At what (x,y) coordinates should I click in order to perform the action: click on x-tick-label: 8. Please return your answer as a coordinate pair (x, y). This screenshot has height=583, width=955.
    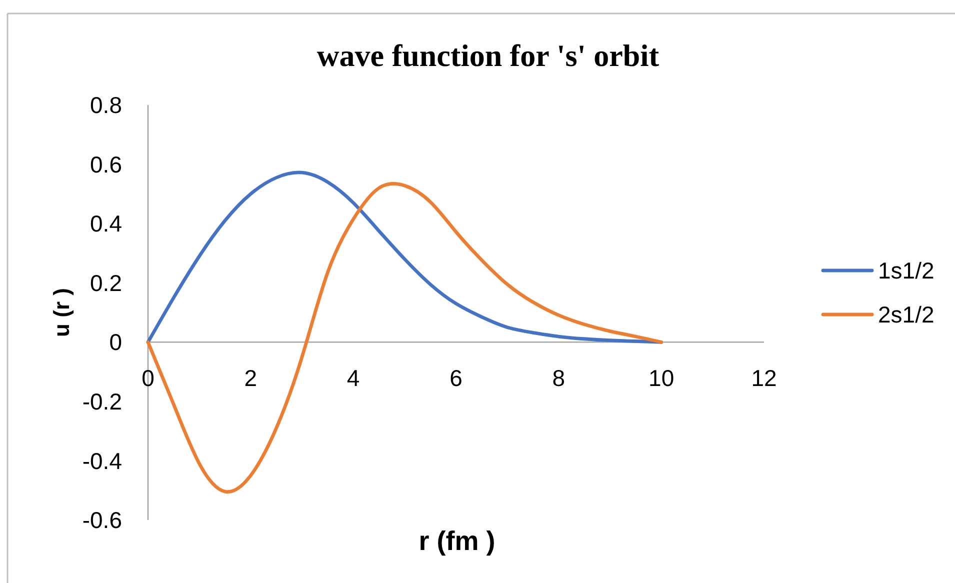
    Looking at the image, I should click on (559, 378).